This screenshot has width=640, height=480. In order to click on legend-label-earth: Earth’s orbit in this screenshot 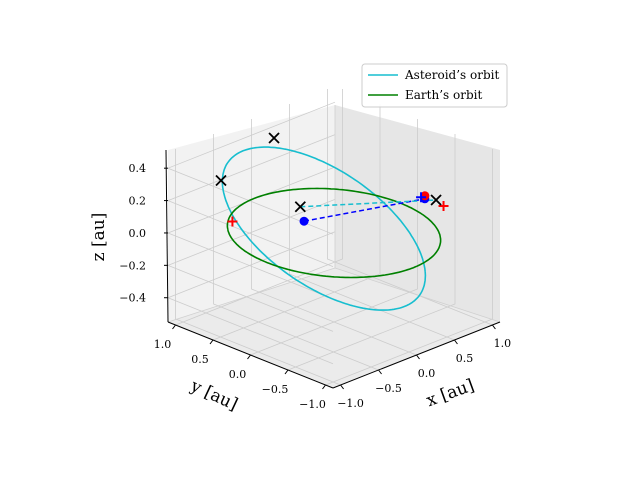, I will do `click(443, 95)`.